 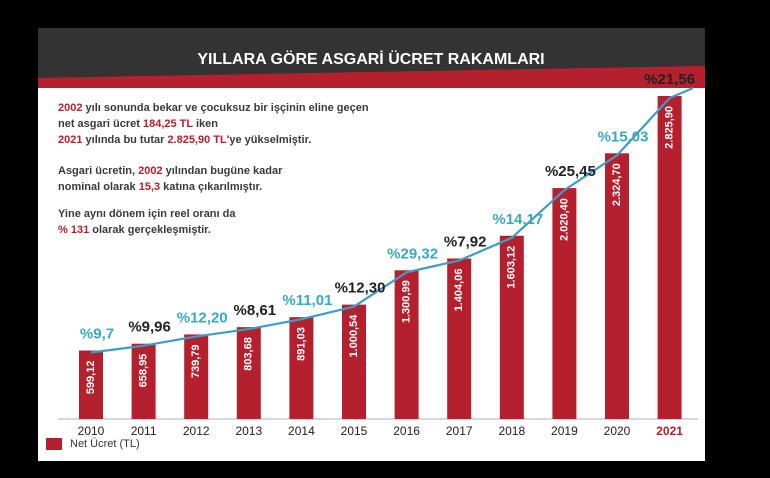 I want to click on bar-value-label: 1.000,54, so click(x=354, y=336).